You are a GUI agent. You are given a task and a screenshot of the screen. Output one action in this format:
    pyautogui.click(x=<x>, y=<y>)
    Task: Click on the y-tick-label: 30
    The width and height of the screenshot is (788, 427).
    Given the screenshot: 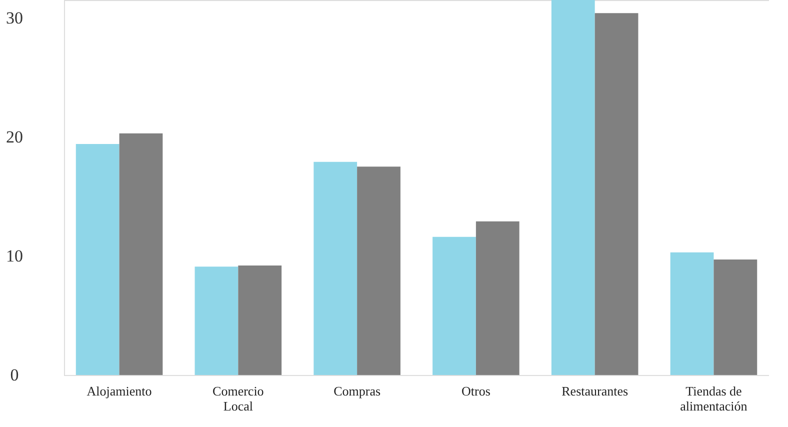 What is the action you would take?
    pyautogui.click(x=14, y=18)
    